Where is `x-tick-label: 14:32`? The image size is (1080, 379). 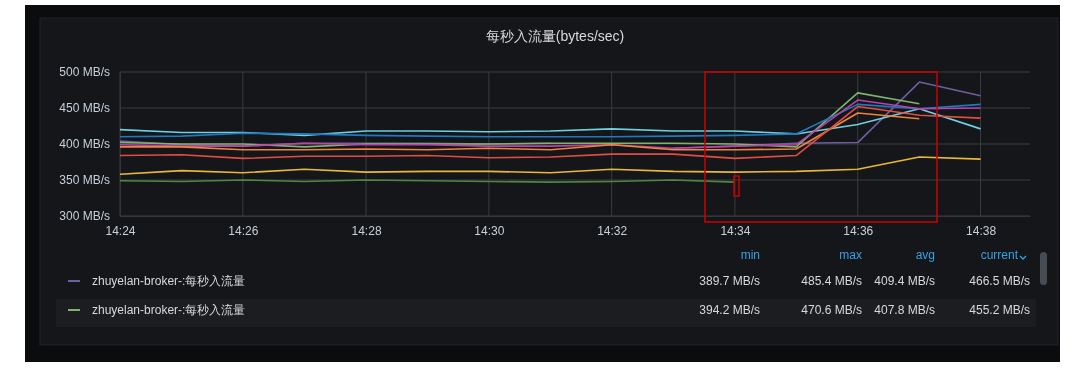
x-tick-label: 14:32 is located at coordinates (612, 230).